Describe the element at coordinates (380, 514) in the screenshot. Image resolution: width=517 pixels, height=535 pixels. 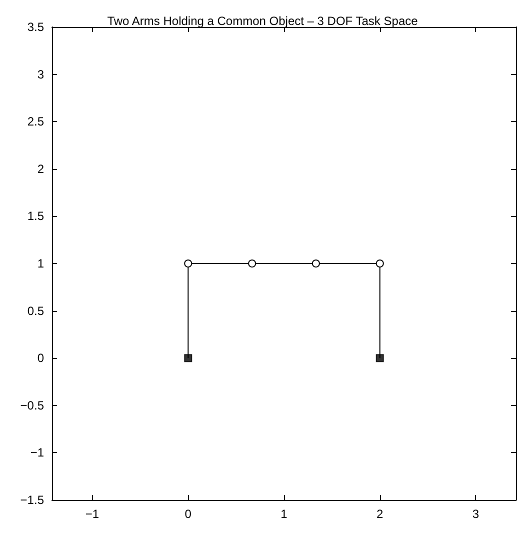
I see `x-tick-label: 2` at that location.